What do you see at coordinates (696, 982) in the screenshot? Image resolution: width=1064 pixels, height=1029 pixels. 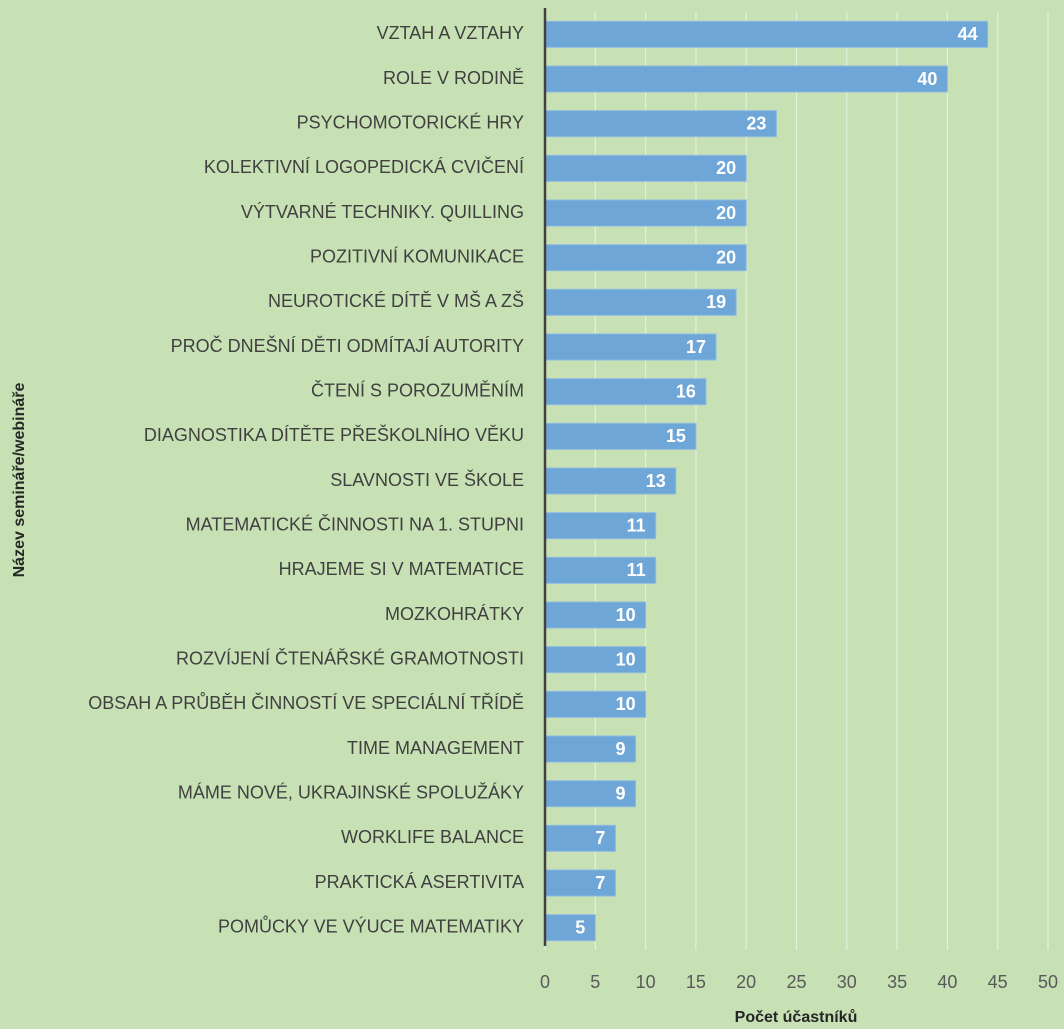 I see `x-tick-label: 15` at bounding box center [696, 982].